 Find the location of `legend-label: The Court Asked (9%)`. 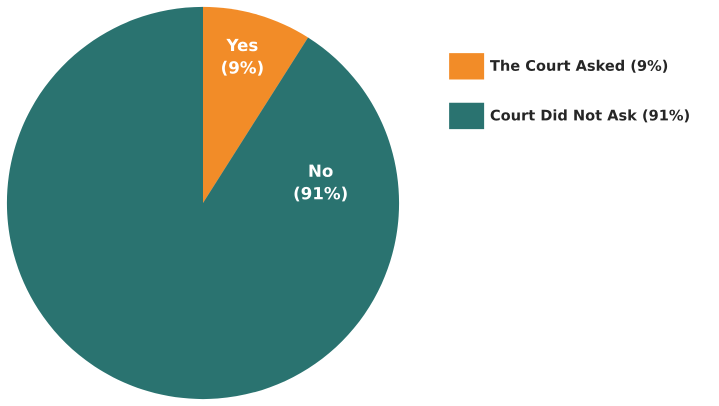

legend-label: The Court Asked (9%) is located at coordinates (579, 66).